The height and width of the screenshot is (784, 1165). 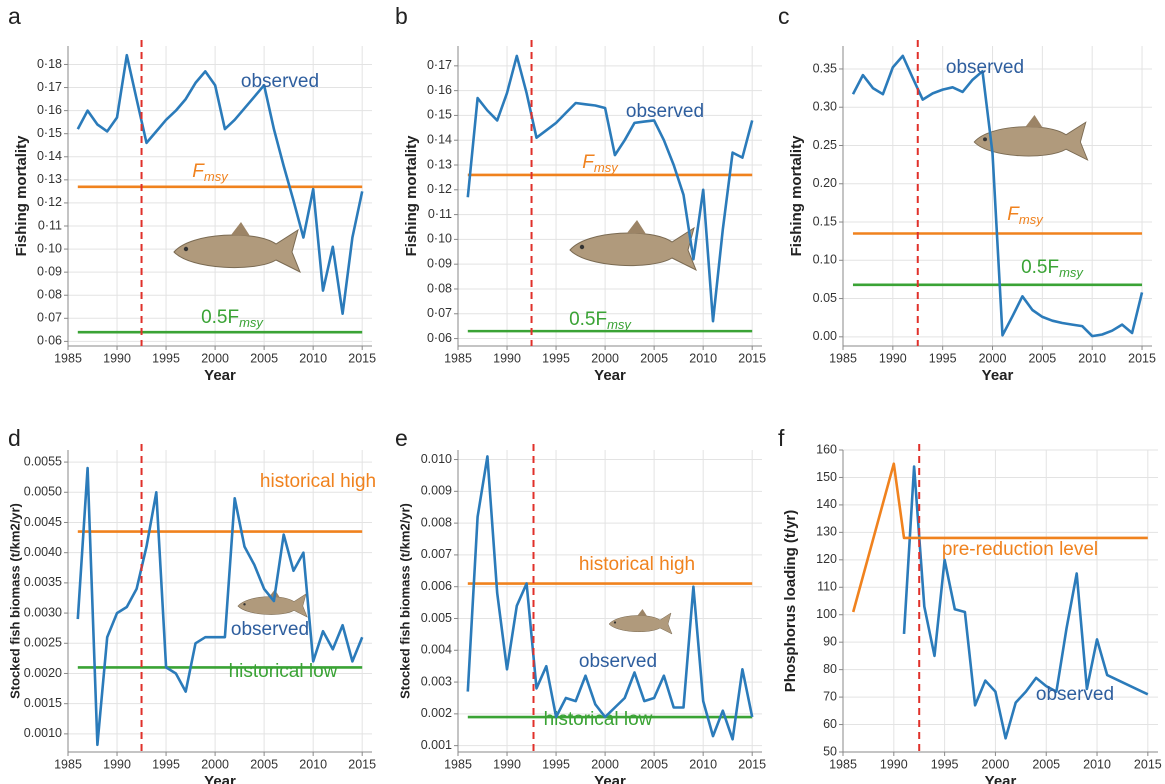 I want to click on series-label: pre-reduction level, so click(x=1020, y=549).